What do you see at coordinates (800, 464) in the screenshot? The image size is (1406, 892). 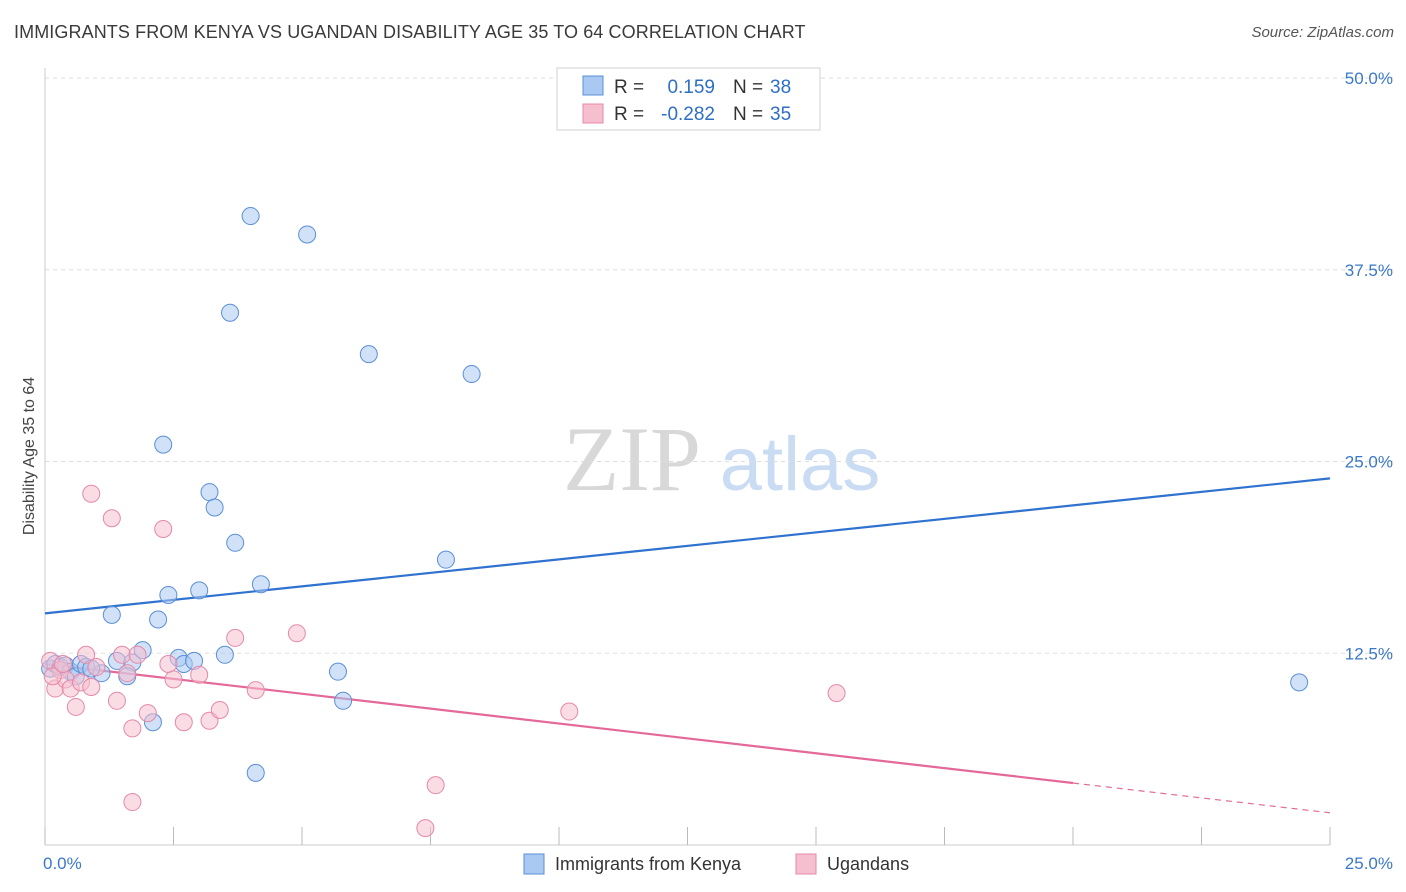 I see `watermark-atlas: atlas` at bounding box center [800, 464].